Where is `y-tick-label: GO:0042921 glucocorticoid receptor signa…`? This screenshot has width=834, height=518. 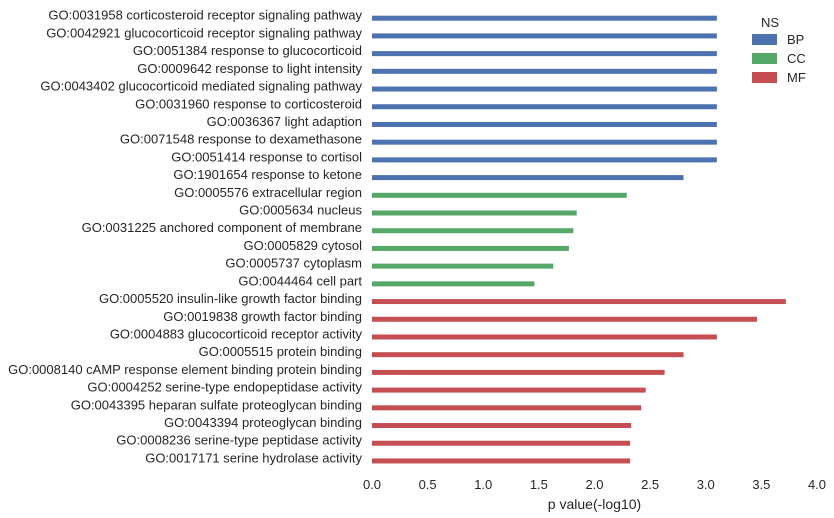
y-tick-label: GO:0042921 glucocorticoid receptor signa… is located at coordinates (204, 32).